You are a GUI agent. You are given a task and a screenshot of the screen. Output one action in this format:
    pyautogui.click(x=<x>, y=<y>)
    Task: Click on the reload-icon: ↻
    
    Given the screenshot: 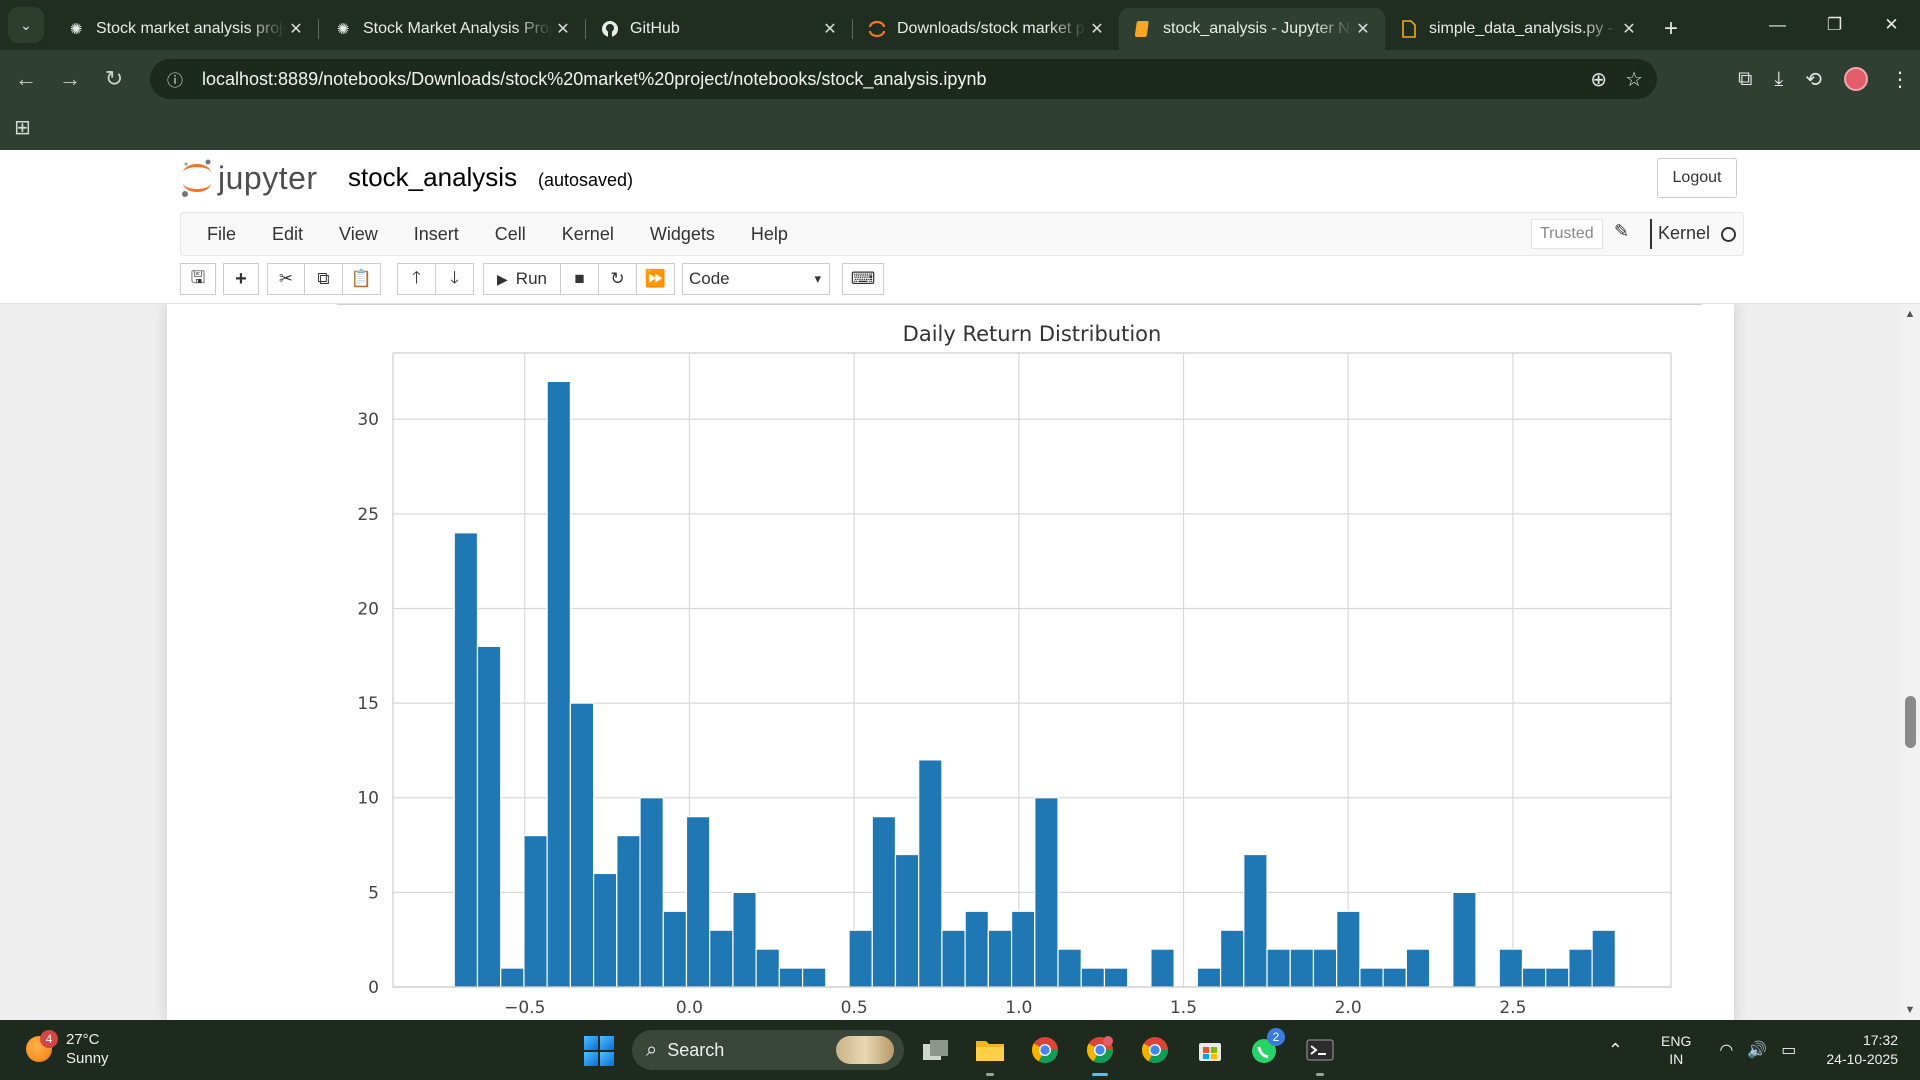 What is the action you would take?
    pyautogui.click(x=114, y=78)
    